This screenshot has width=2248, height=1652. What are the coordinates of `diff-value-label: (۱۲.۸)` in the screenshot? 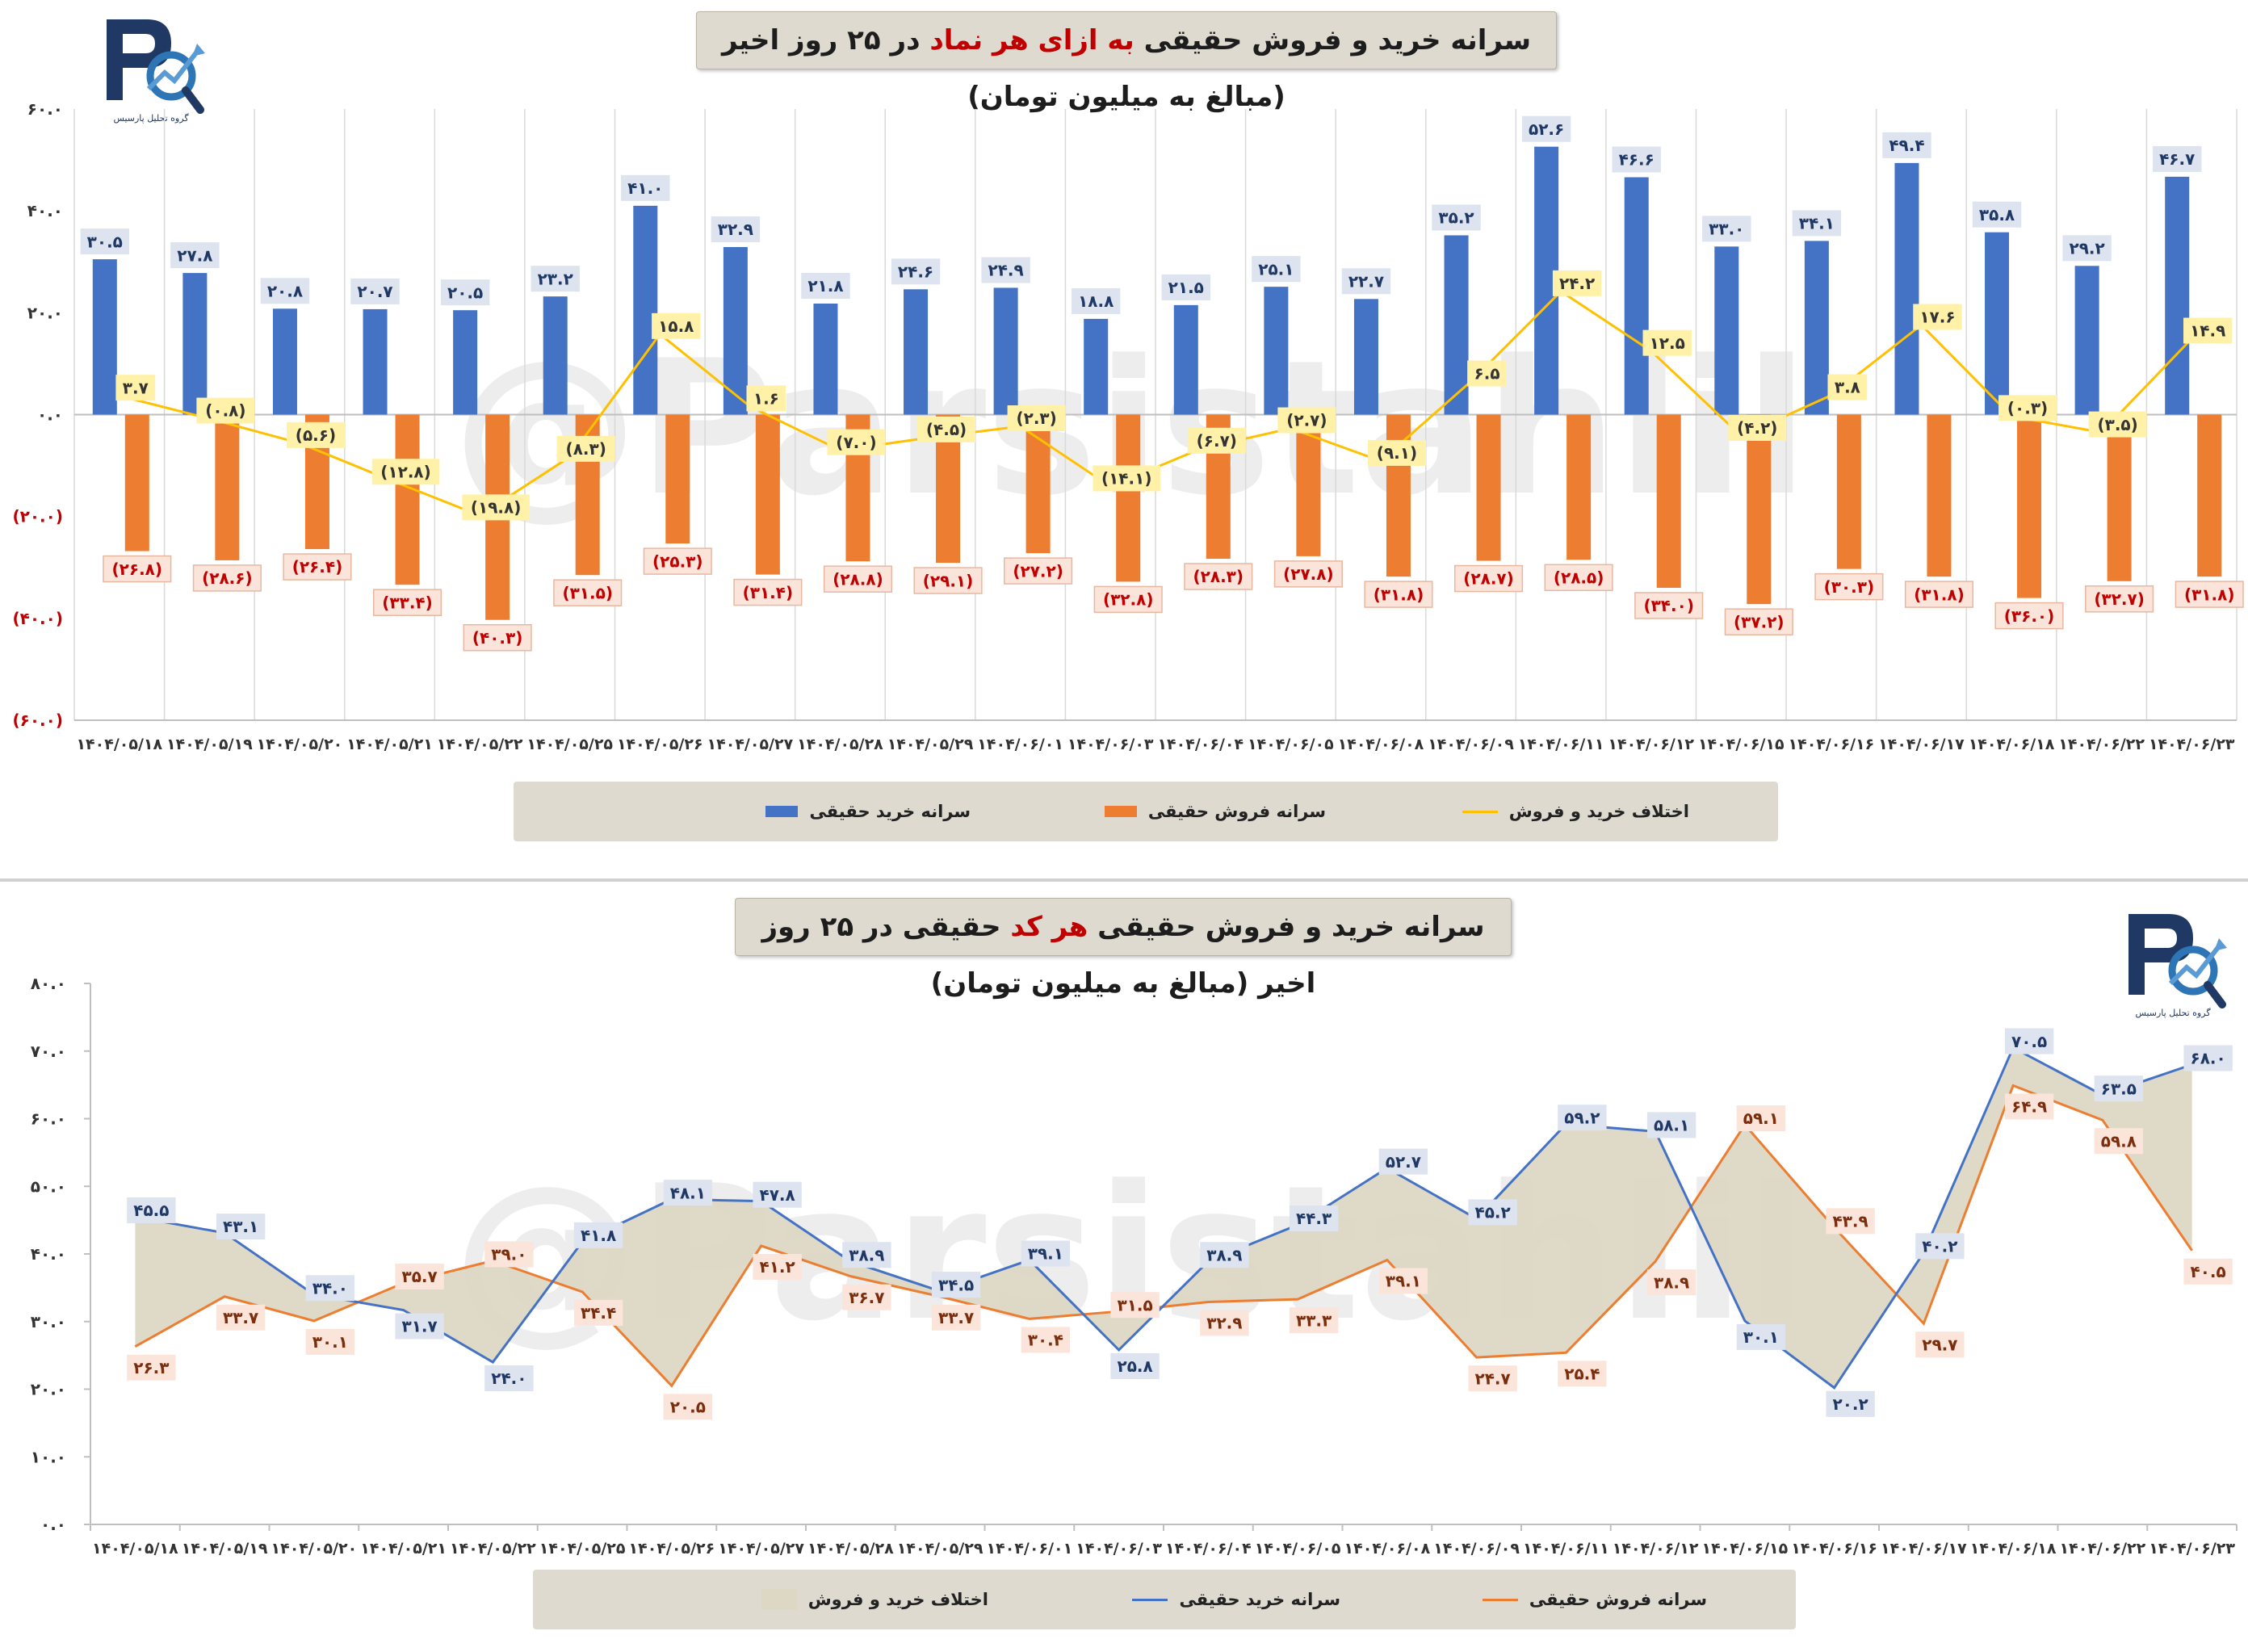 It's located at (405, 471).